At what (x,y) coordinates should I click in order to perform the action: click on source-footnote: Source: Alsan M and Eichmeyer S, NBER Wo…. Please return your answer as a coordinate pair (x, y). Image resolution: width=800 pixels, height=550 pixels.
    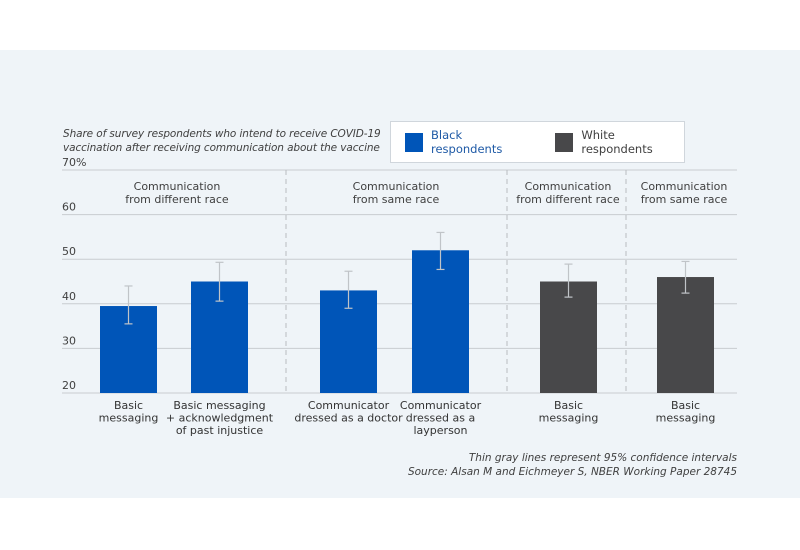
    Looking at the image, I should click on (572, 472).